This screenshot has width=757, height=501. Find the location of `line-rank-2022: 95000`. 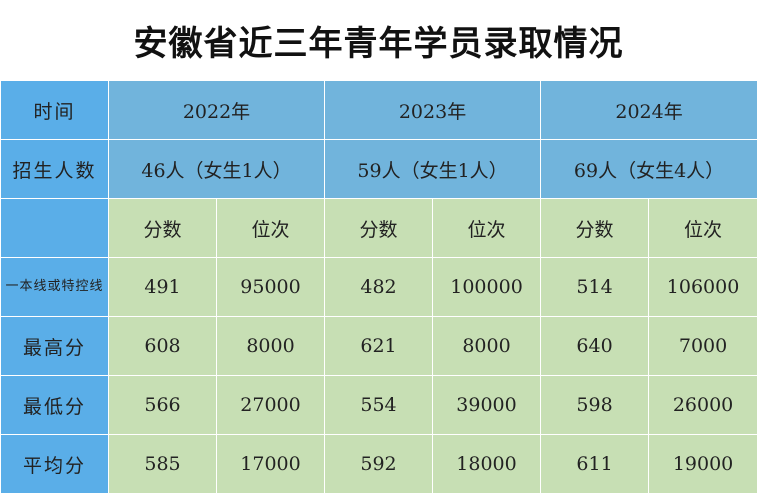

line-rank-2022: 95000 is located at coordinates (270, 287).